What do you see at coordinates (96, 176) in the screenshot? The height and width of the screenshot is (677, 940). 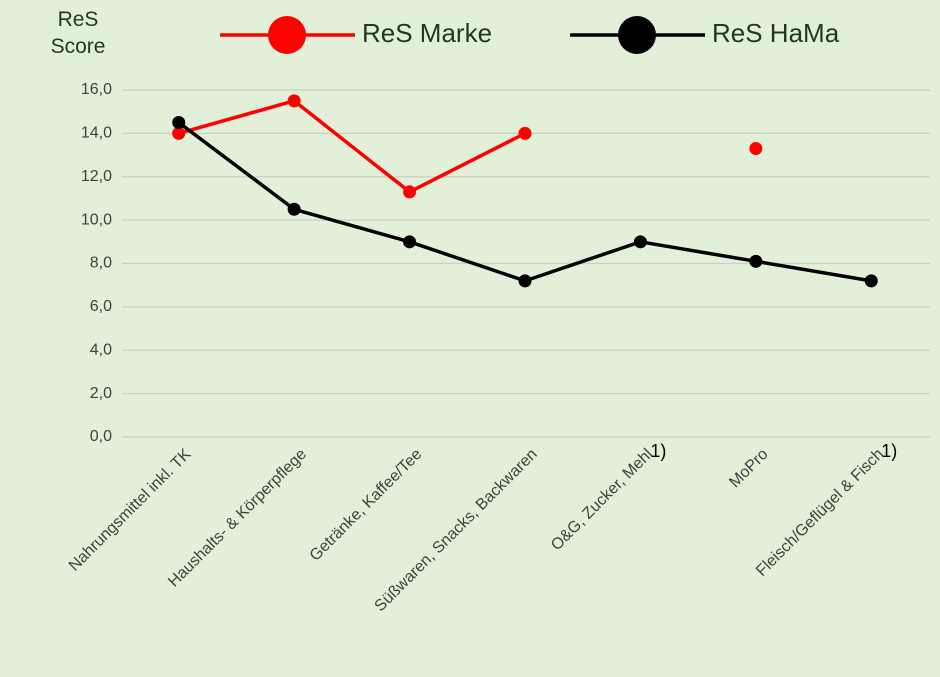 I see `y-tick-label: 12,0` at bounding box center [96, 176].